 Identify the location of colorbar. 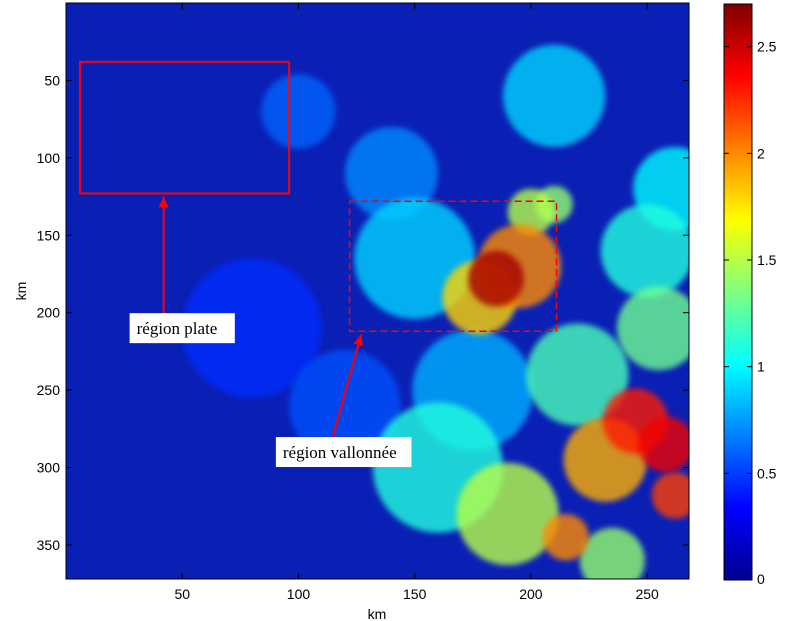
(738, 292).